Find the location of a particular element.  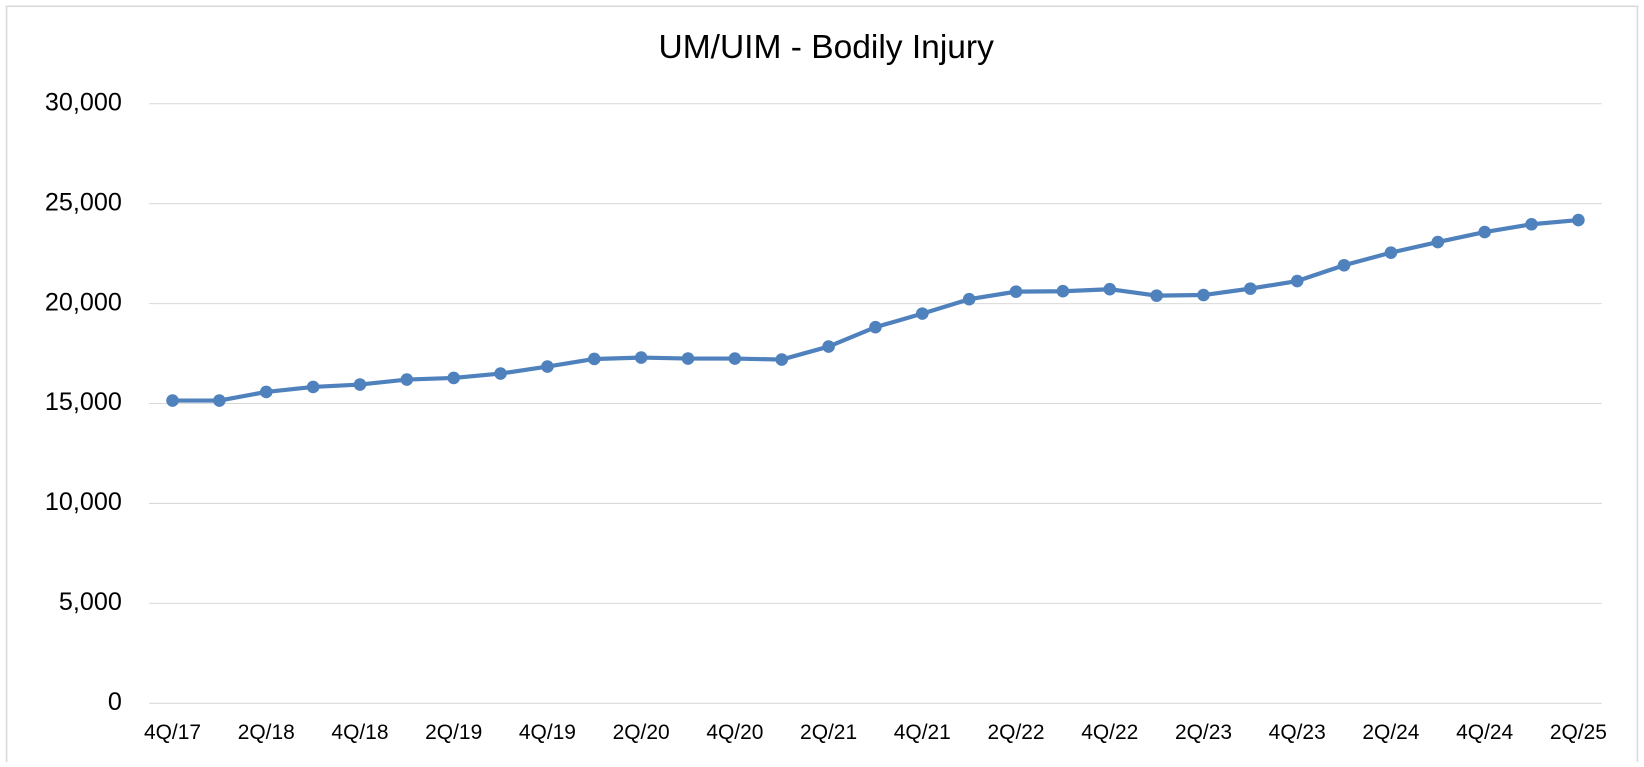

x-tick-label: 2Q/25 is located at coordinates (1578, 732).